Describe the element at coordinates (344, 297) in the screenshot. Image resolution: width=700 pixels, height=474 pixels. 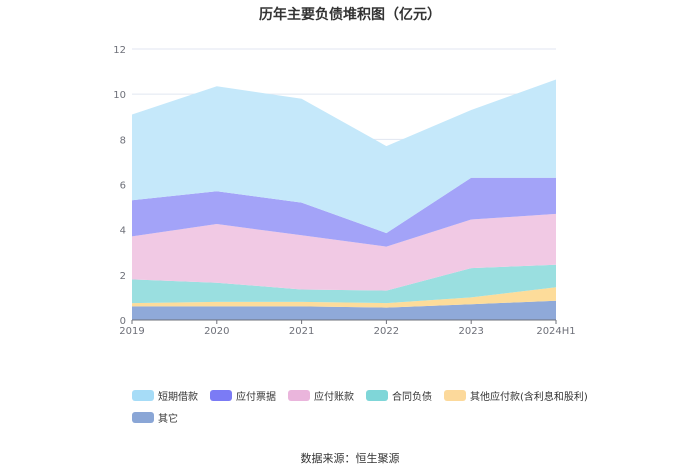
I see `area-其他应付款(含利息和股利)` at that location.